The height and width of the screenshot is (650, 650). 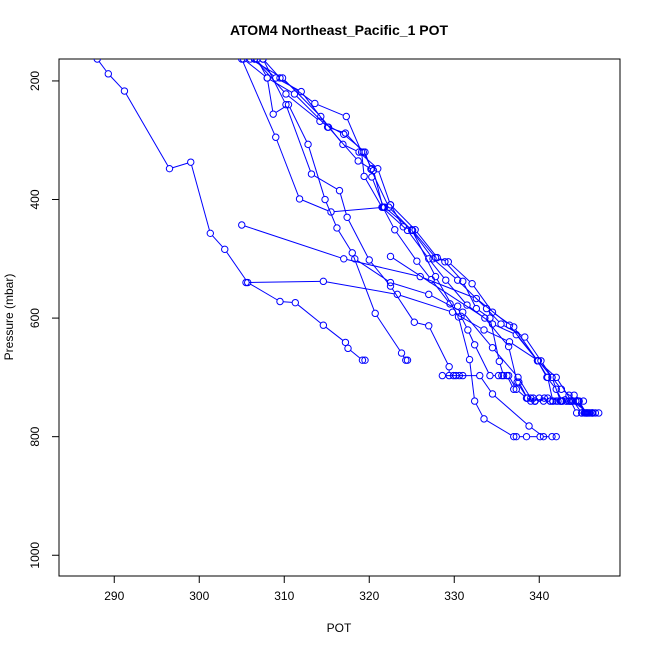 What do you see at coordinates (539, 596) in the screenshot?
I see `x-tick-label: 340` at bounding box center [539, 596].